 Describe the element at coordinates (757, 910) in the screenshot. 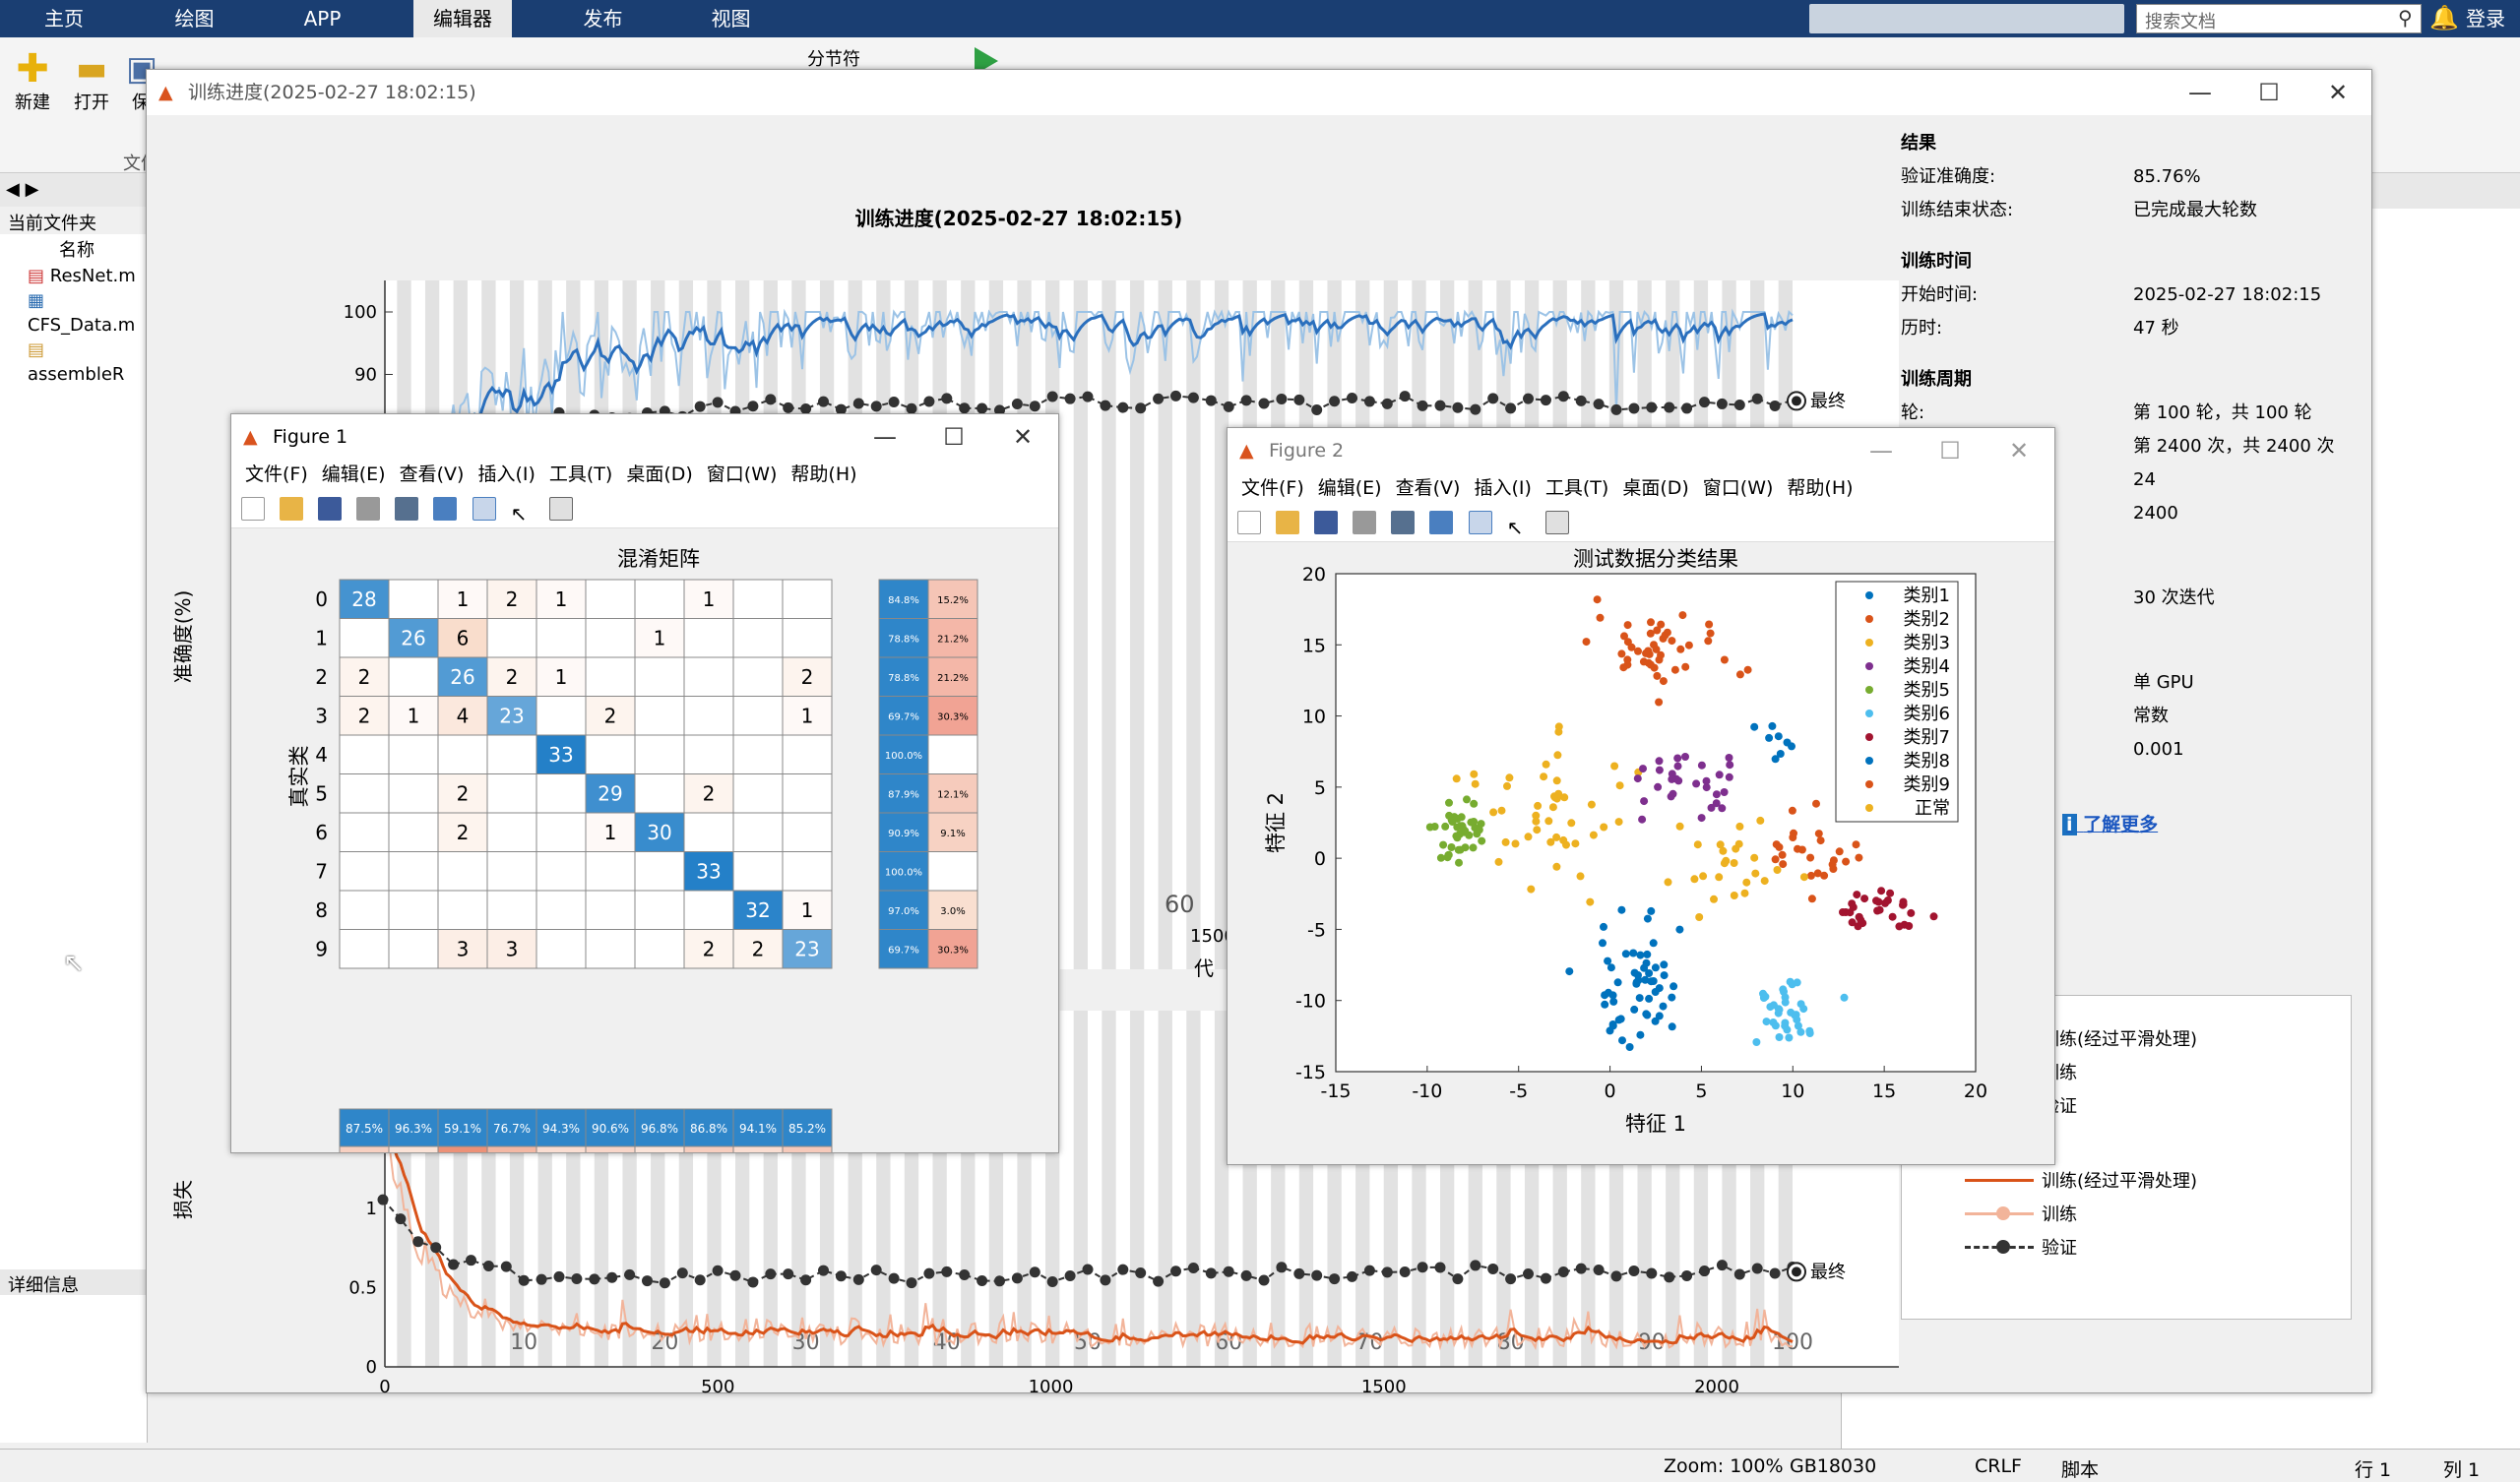

I see `cm-cell-value: 32` at that location.